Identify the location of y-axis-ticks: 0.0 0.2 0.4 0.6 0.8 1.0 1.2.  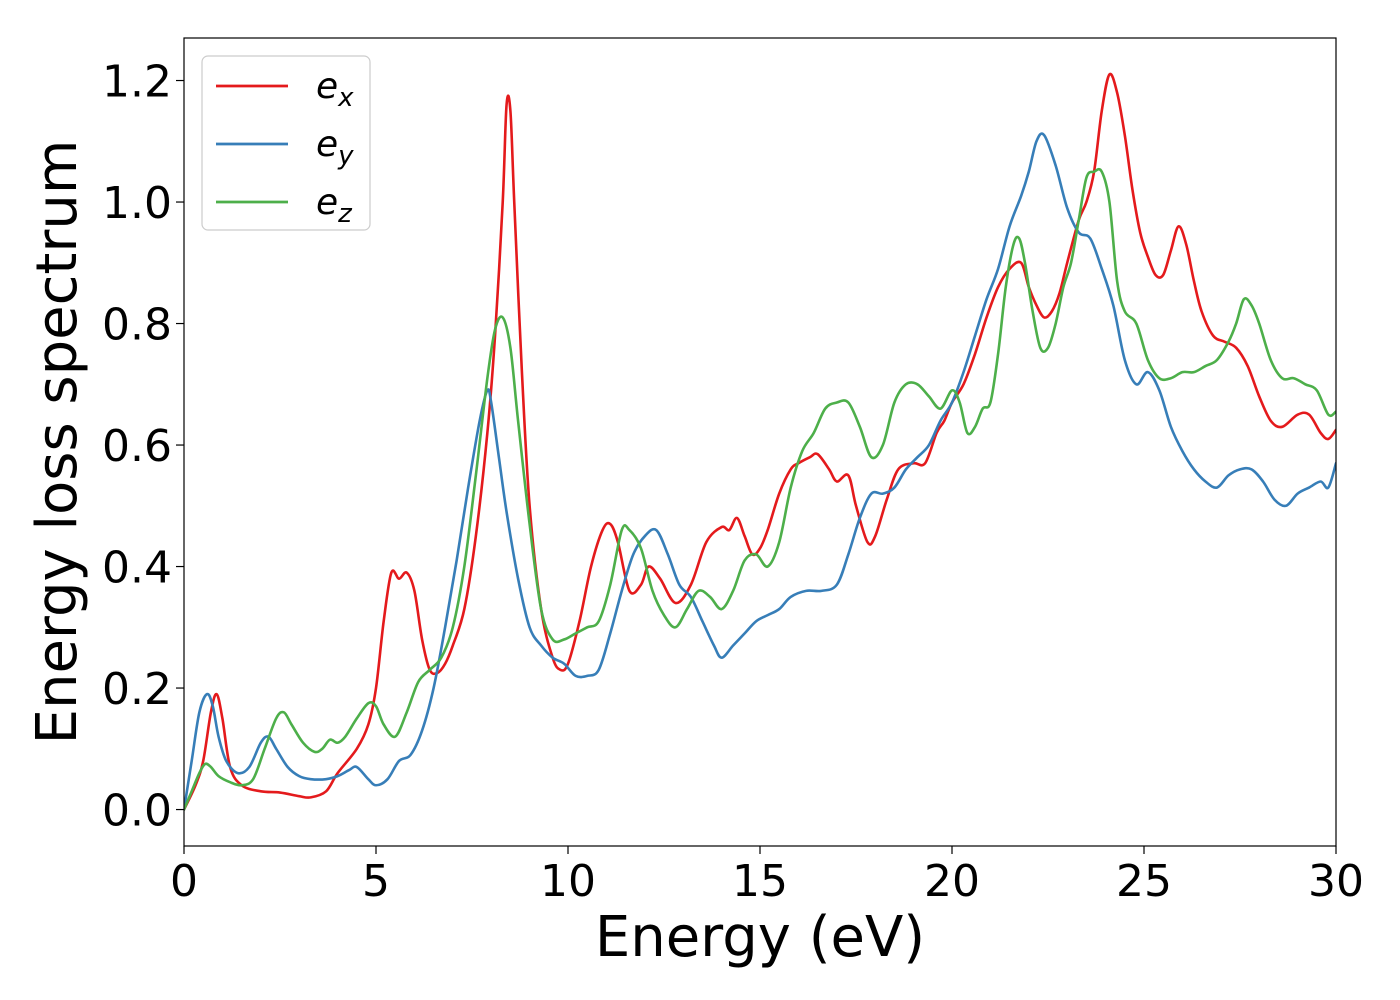
(143, 447).